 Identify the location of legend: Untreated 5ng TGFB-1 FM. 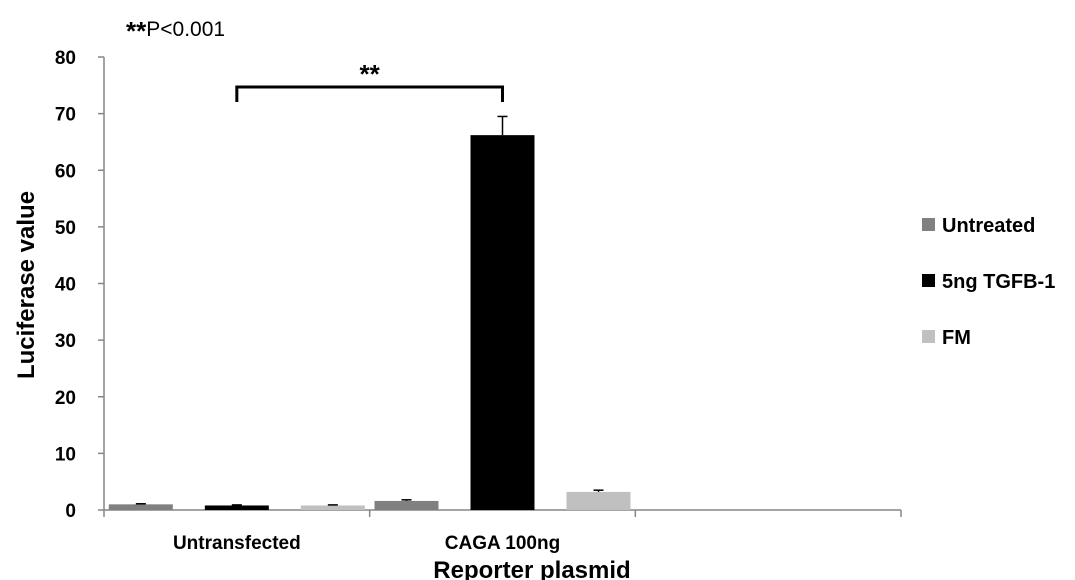
(988, 282).